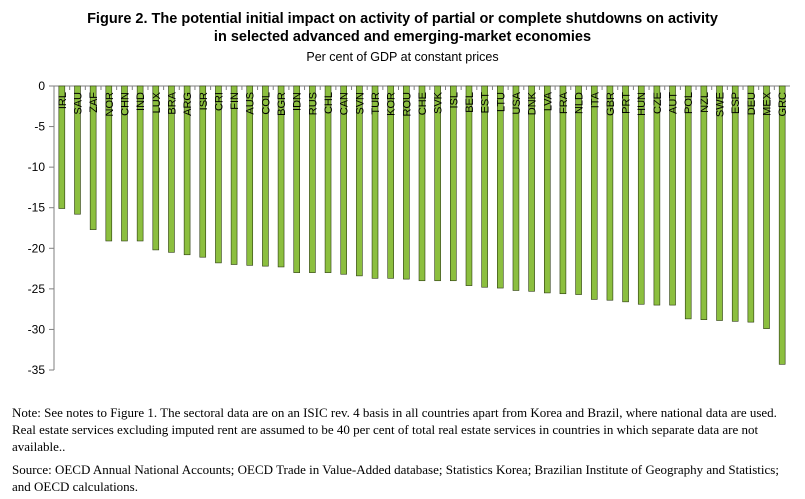 This screenshot has height=499, width=805. I want to click on category-label: SWE, so click(721, 104).